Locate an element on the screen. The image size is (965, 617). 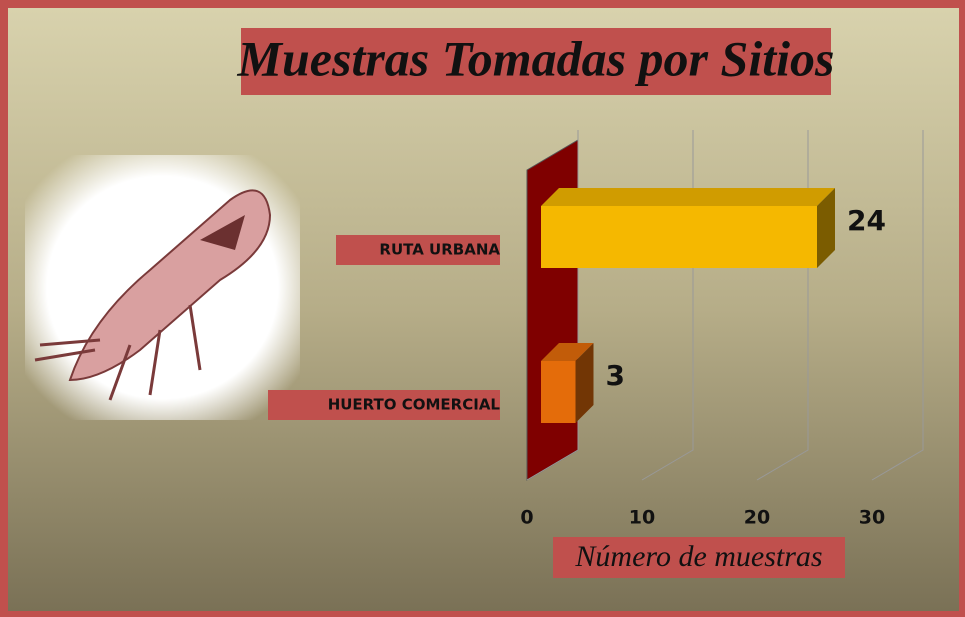
x-tick-label: 0 is located at coordinates (526, 518).